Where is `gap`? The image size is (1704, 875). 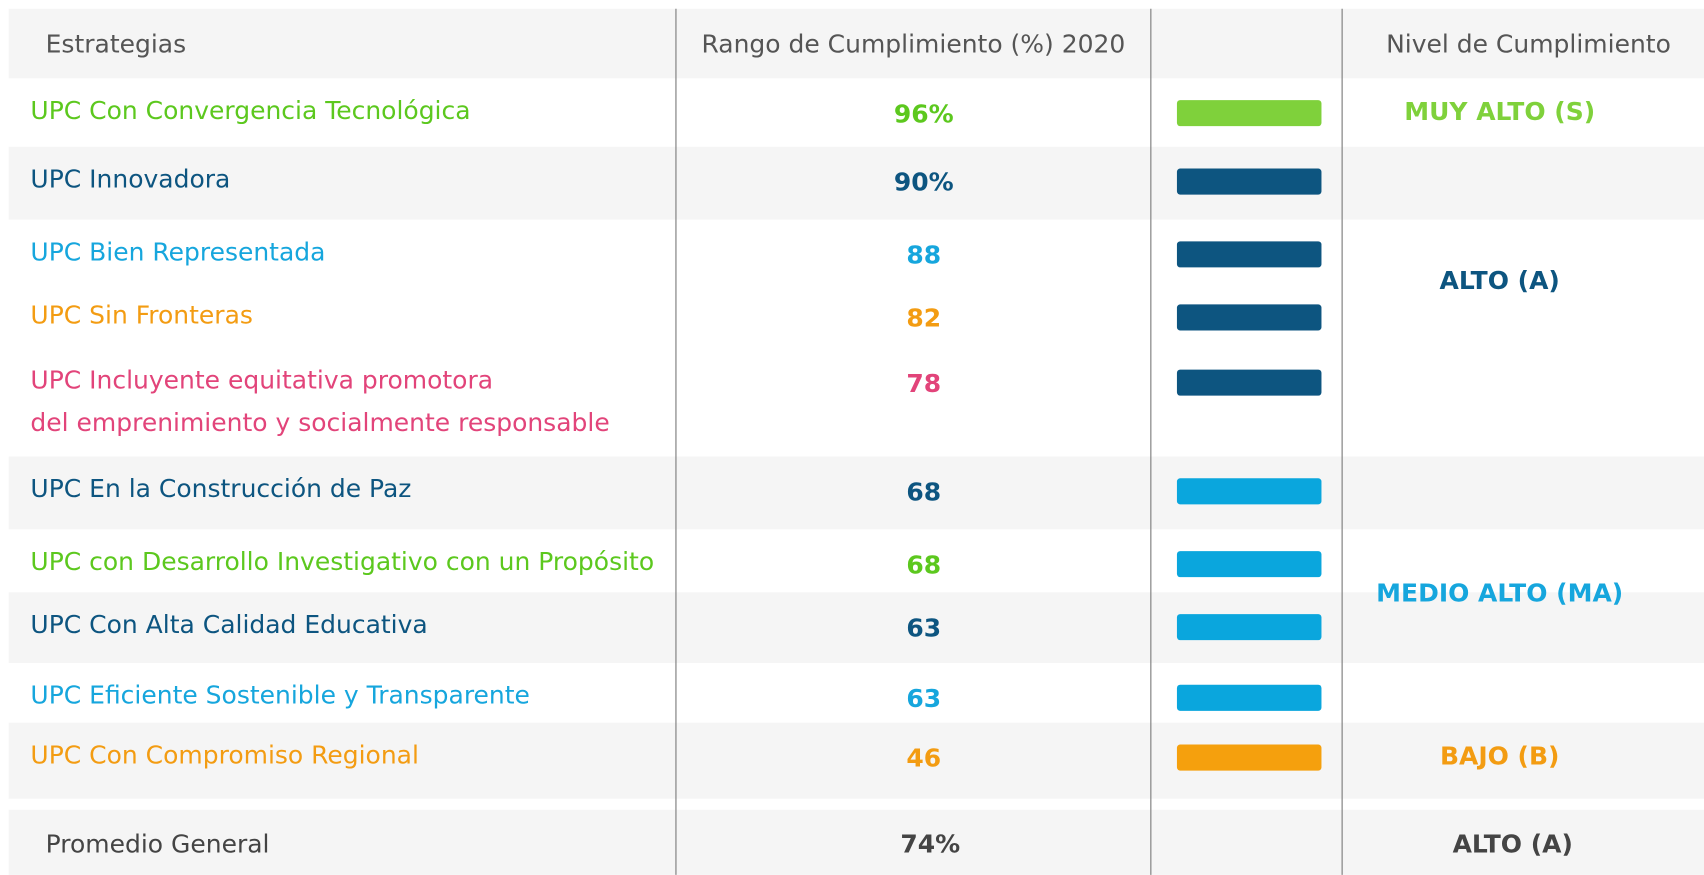
gap is located at coordinates (856, 804).